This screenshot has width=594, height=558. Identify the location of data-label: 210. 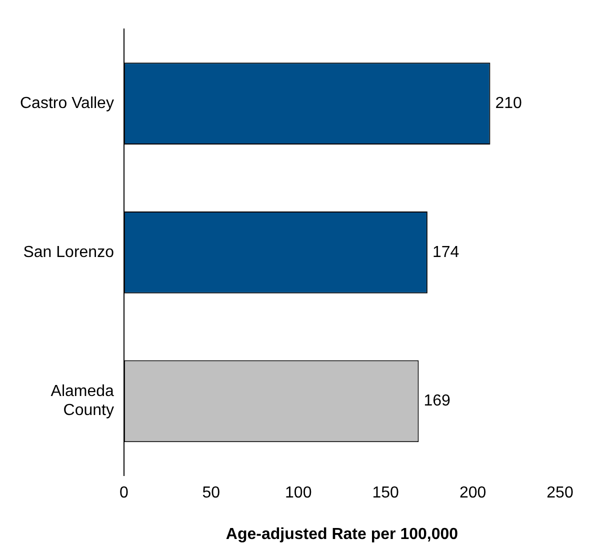
(508, 103).